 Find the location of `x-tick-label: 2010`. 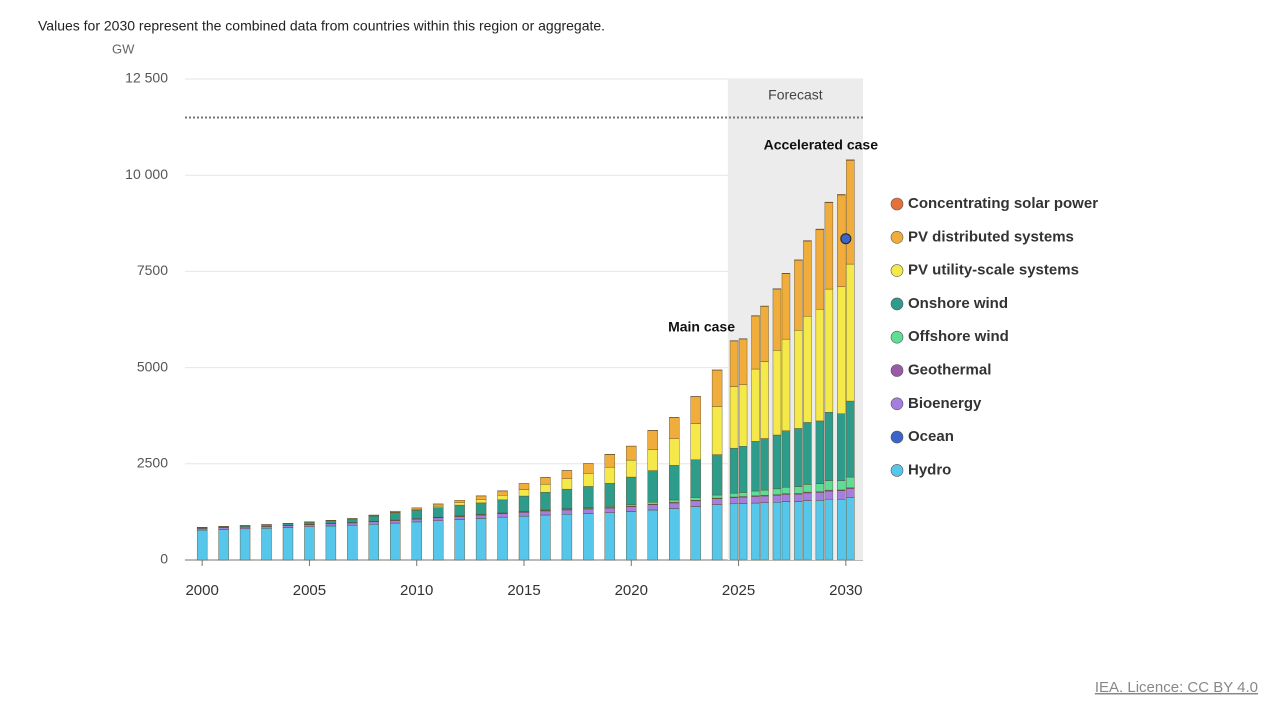

x-tick-label: 2010 is located at coordinates (416, 590).